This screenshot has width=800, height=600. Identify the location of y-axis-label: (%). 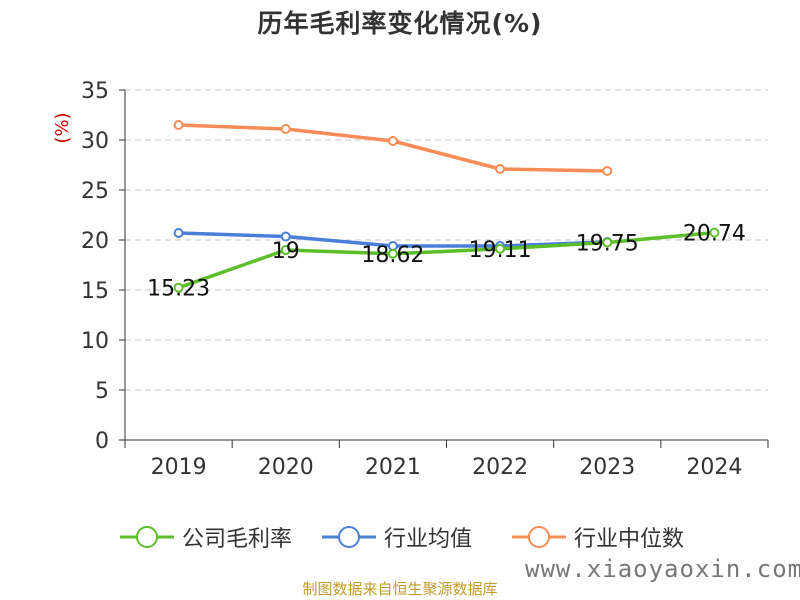
(62, 127).